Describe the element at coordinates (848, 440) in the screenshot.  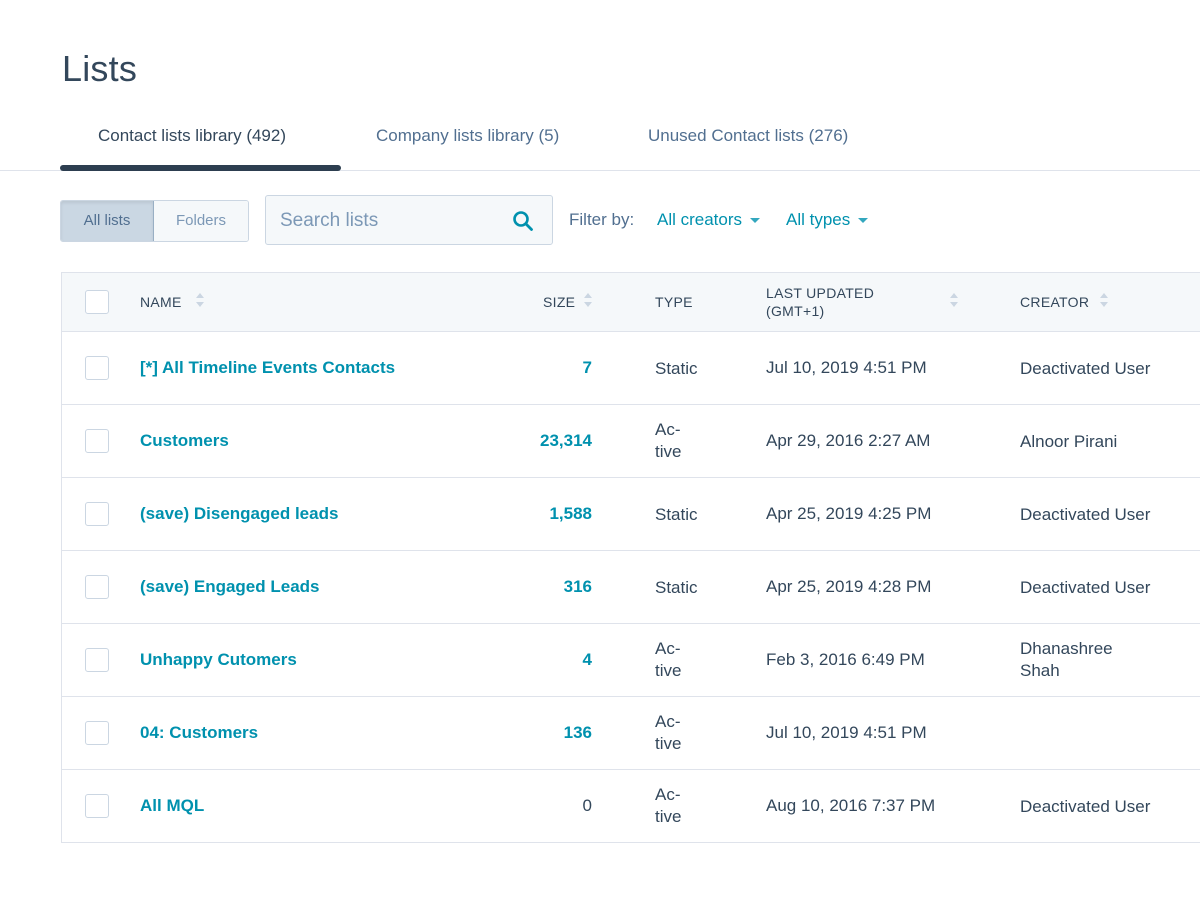
I see `last-updated: Apr 29, 2016 2:27 AM` at that location.